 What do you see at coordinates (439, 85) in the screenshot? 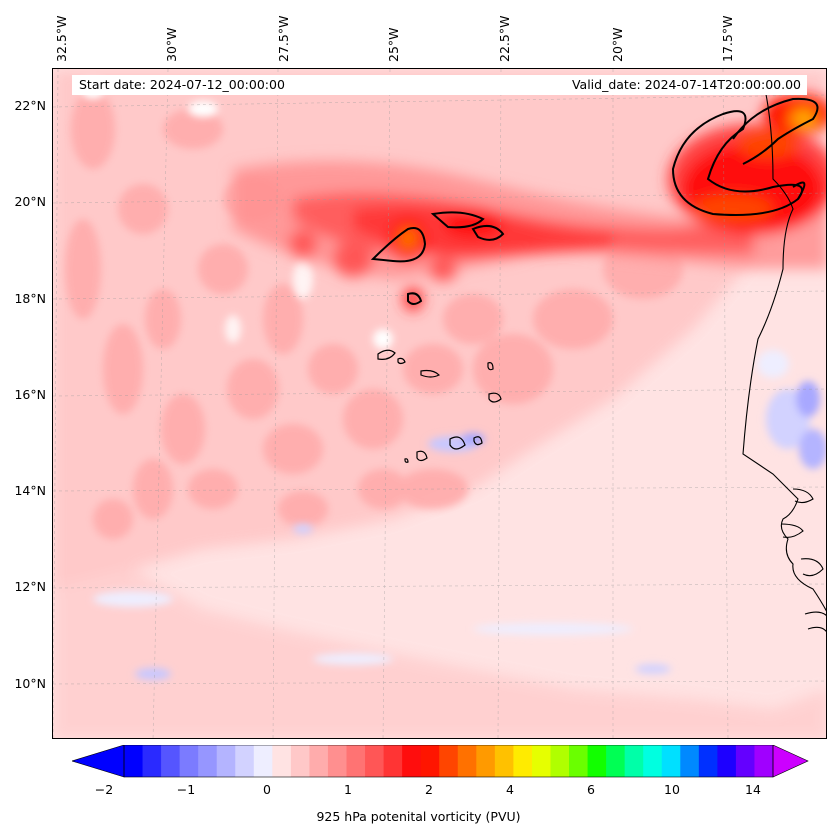
I see `header-band` at bounding box center [439, 85].